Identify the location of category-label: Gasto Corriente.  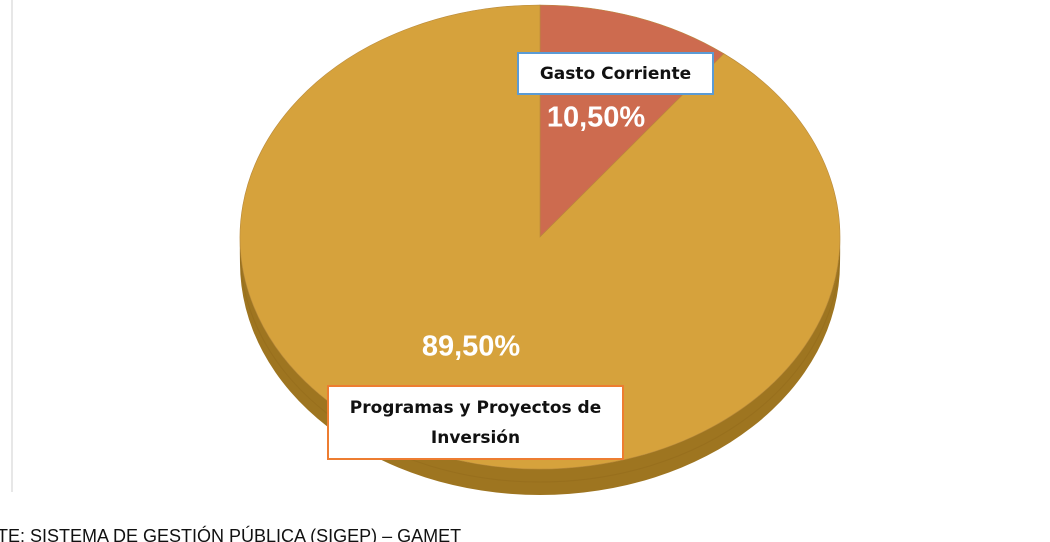
(615, 73).